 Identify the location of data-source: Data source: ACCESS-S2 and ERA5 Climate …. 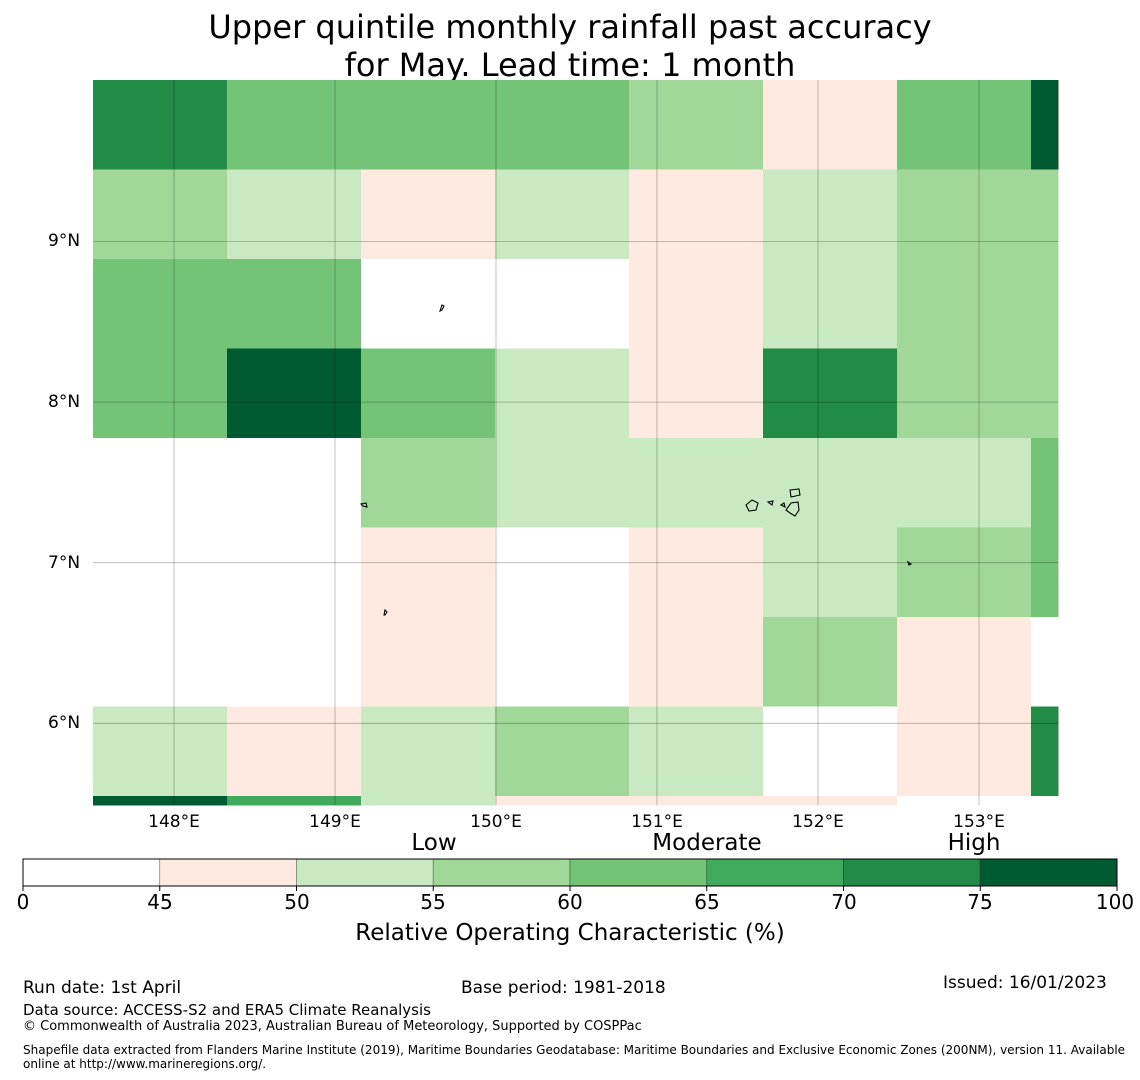
(227, 1010).